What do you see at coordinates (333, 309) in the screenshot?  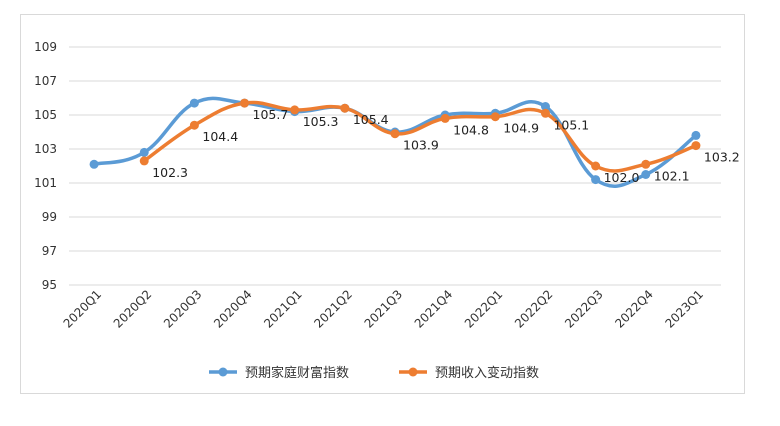 I see `x-tick-label: 2021Q2` at bounding box center [333, 309].